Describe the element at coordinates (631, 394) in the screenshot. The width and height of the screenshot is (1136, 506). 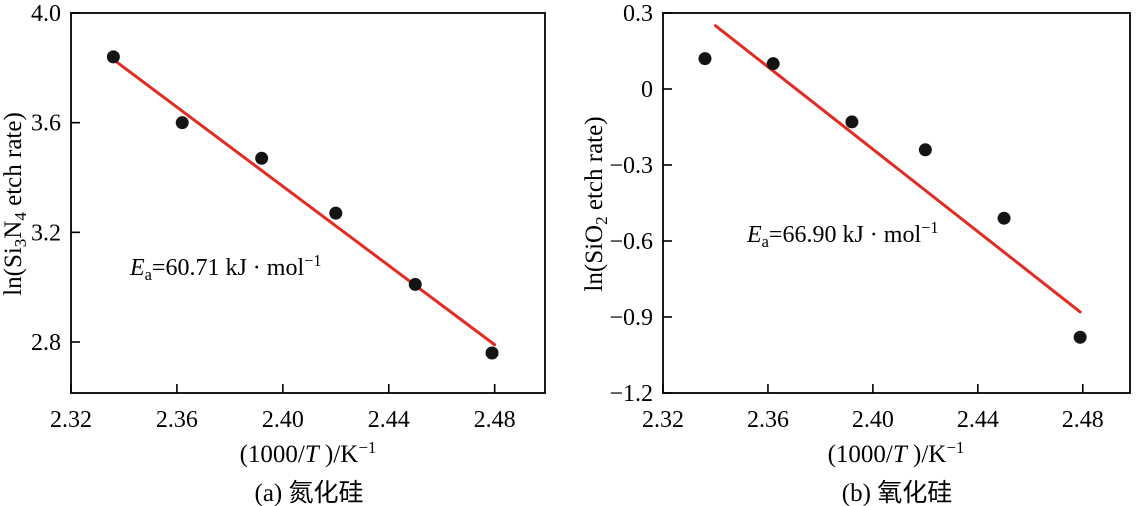
I see `y-axis-tick-label: −1.2` at that location.